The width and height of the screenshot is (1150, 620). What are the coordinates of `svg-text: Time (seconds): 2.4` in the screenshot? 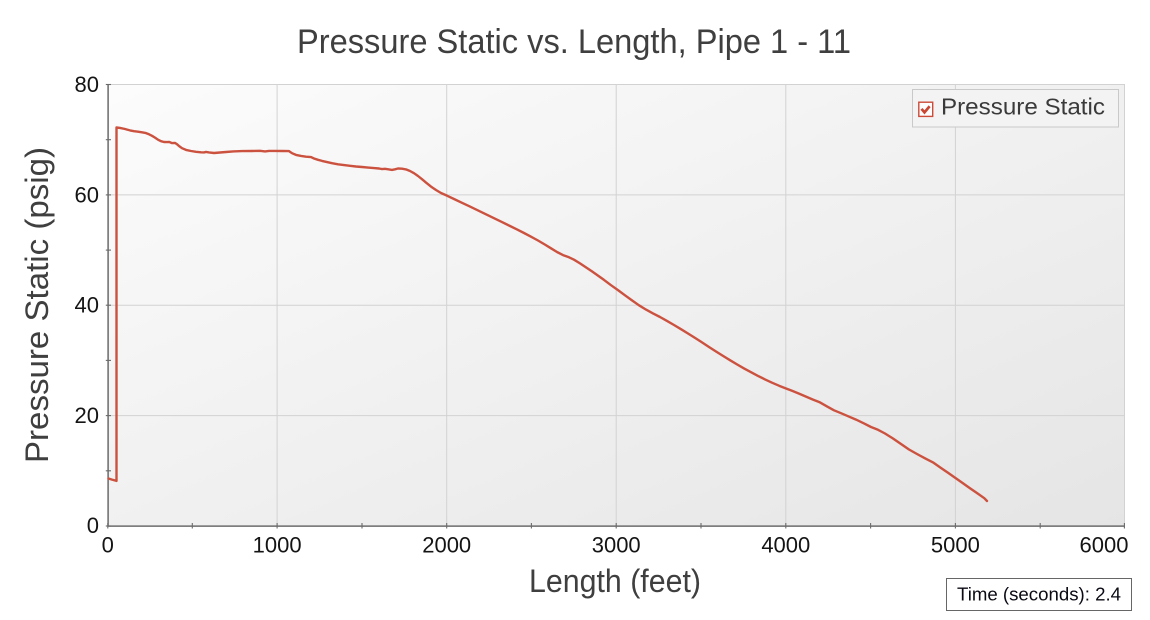 It's located at (1039, 595).